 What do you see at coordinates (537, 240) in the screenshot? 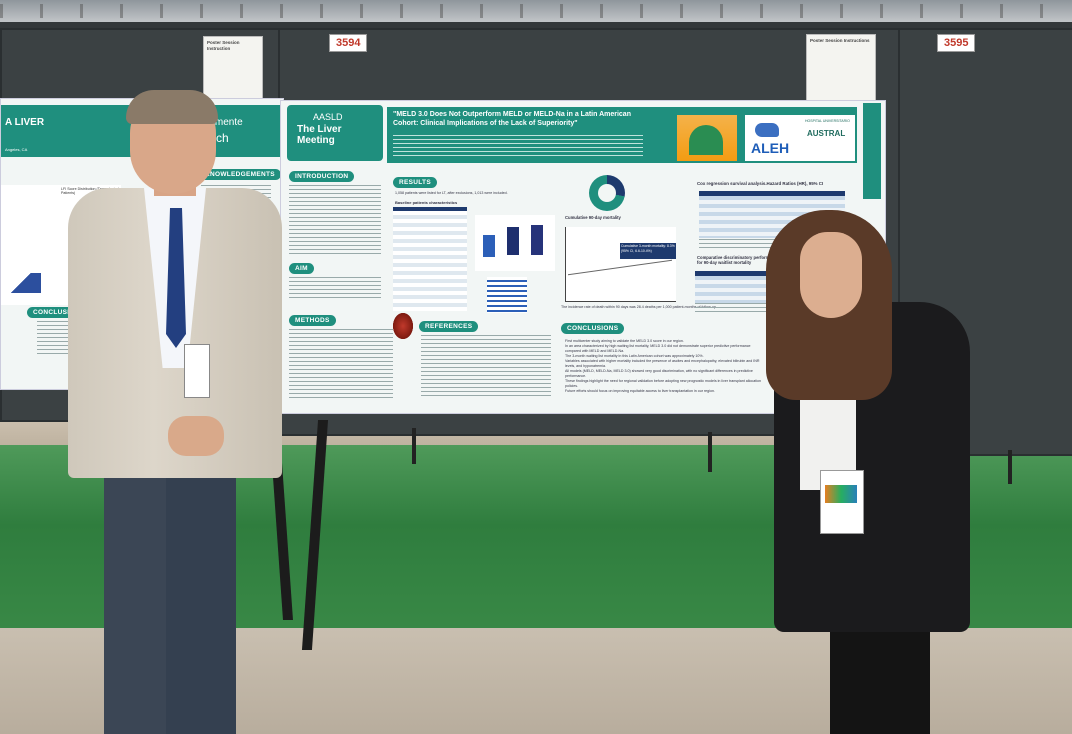
I see `boxplot-meld3` at bounding box center [537, 240].